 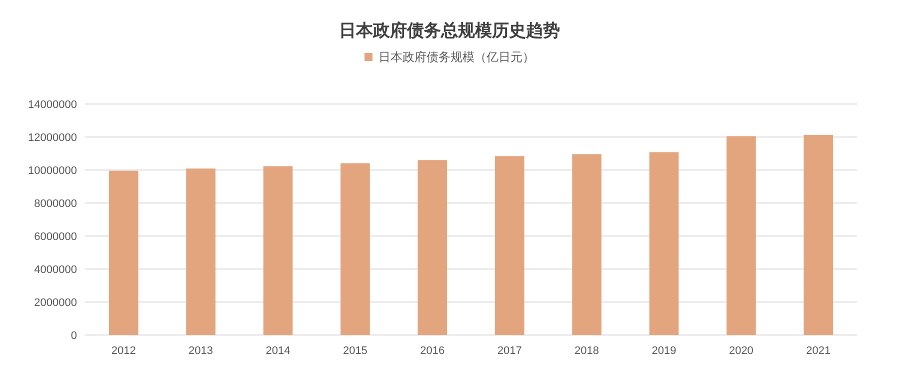 What do you see at coordinates (509, 351) in the screenshot?
I see `x-tick-label: 2017` at bounding box center [509, 351].